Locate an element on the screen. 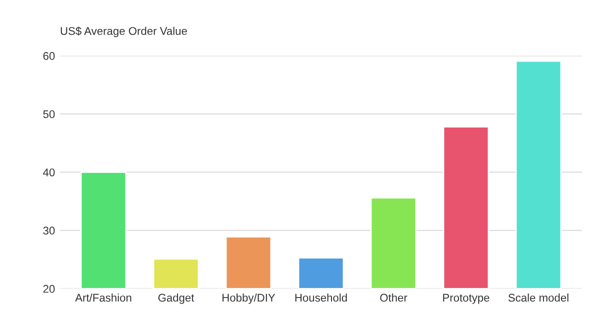 This screenshot has height=328, width=600. y-tick-label: 50 is located at coordinates (49, 114).